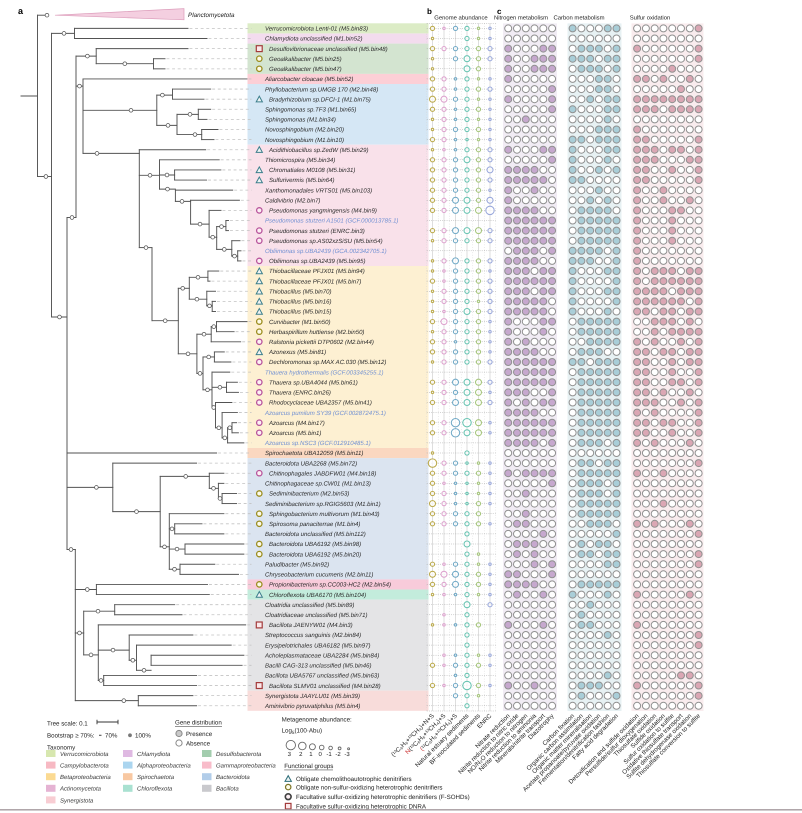 Image resolution: width=802 pixels, height=813 pixels. What do you see at coordinates (315, 281) in the screenshot?
I see `svg-text:Thiobacillaceae PFJX01 (M5.bin: Thiobacillaceae PFJX01 (M5.bin7)` at bounding box center [315, 281].